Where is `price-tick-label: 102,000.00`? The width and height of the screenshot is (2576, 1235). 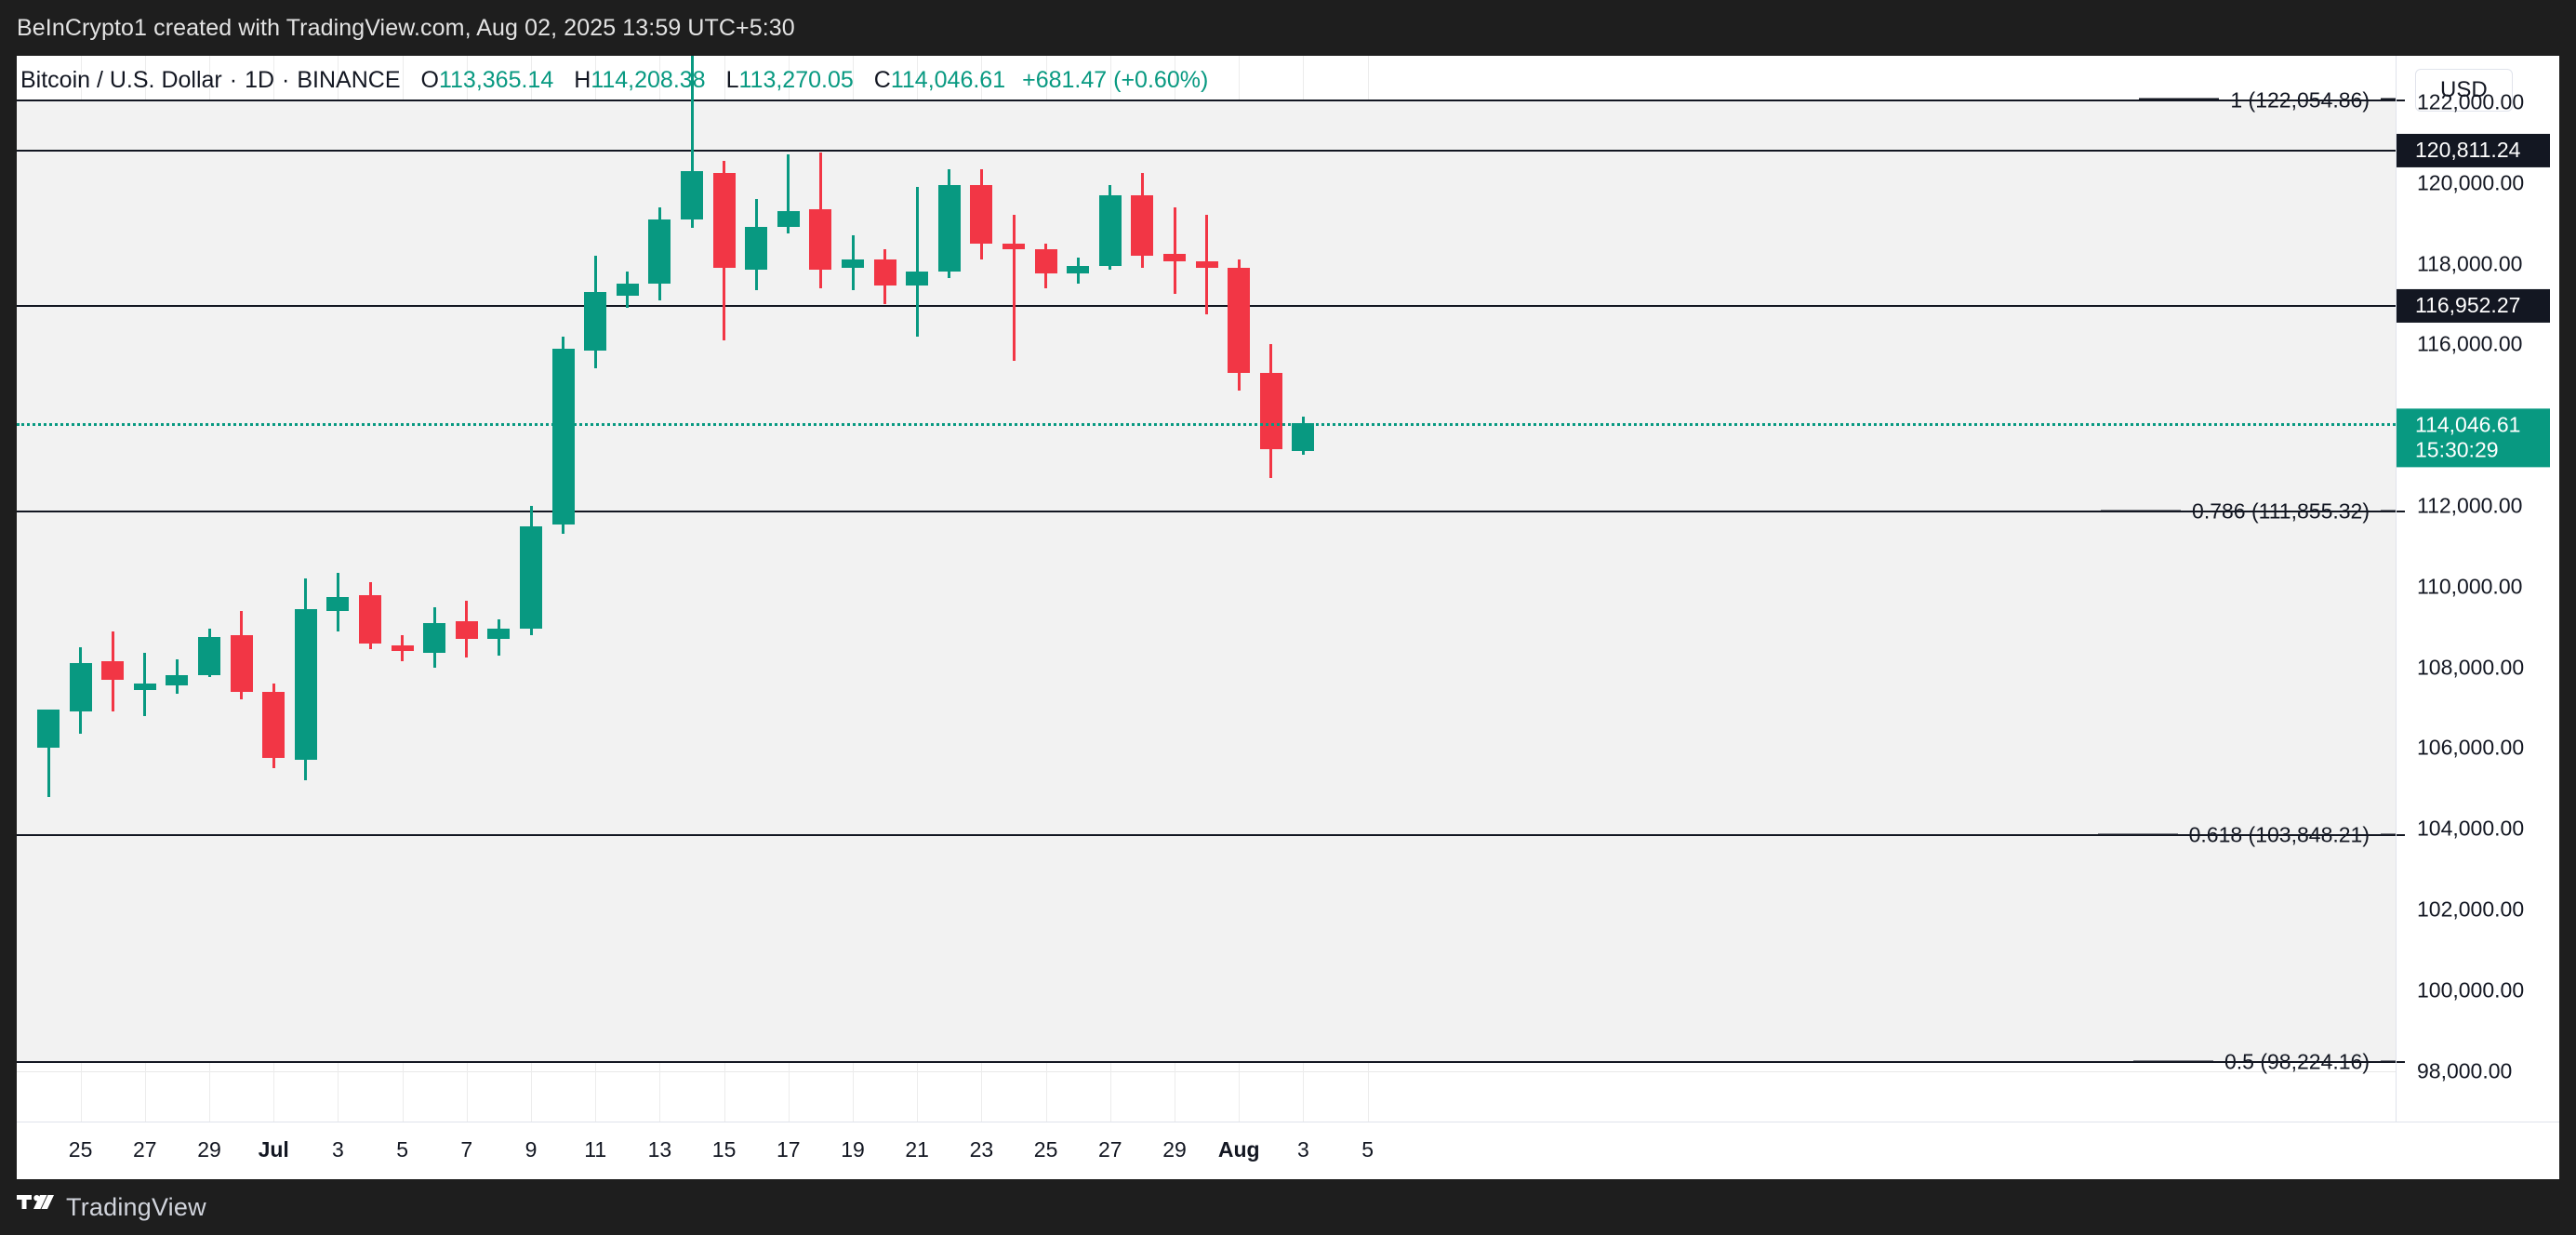 price-tick-label: 102,000.00 is located at coordinates (2471, 909).